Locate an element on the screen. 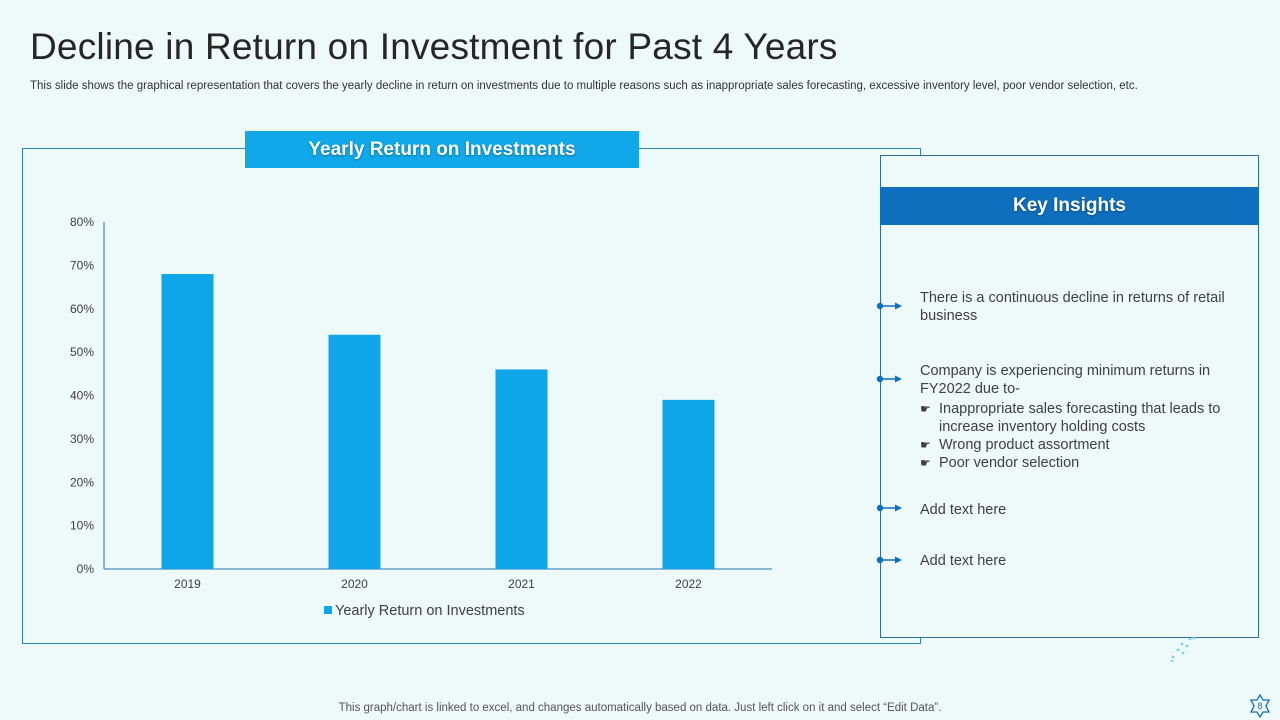 This screenshot has height=720, width=1280. x-tick-label: 2022 is located at coordinates (688, 584).